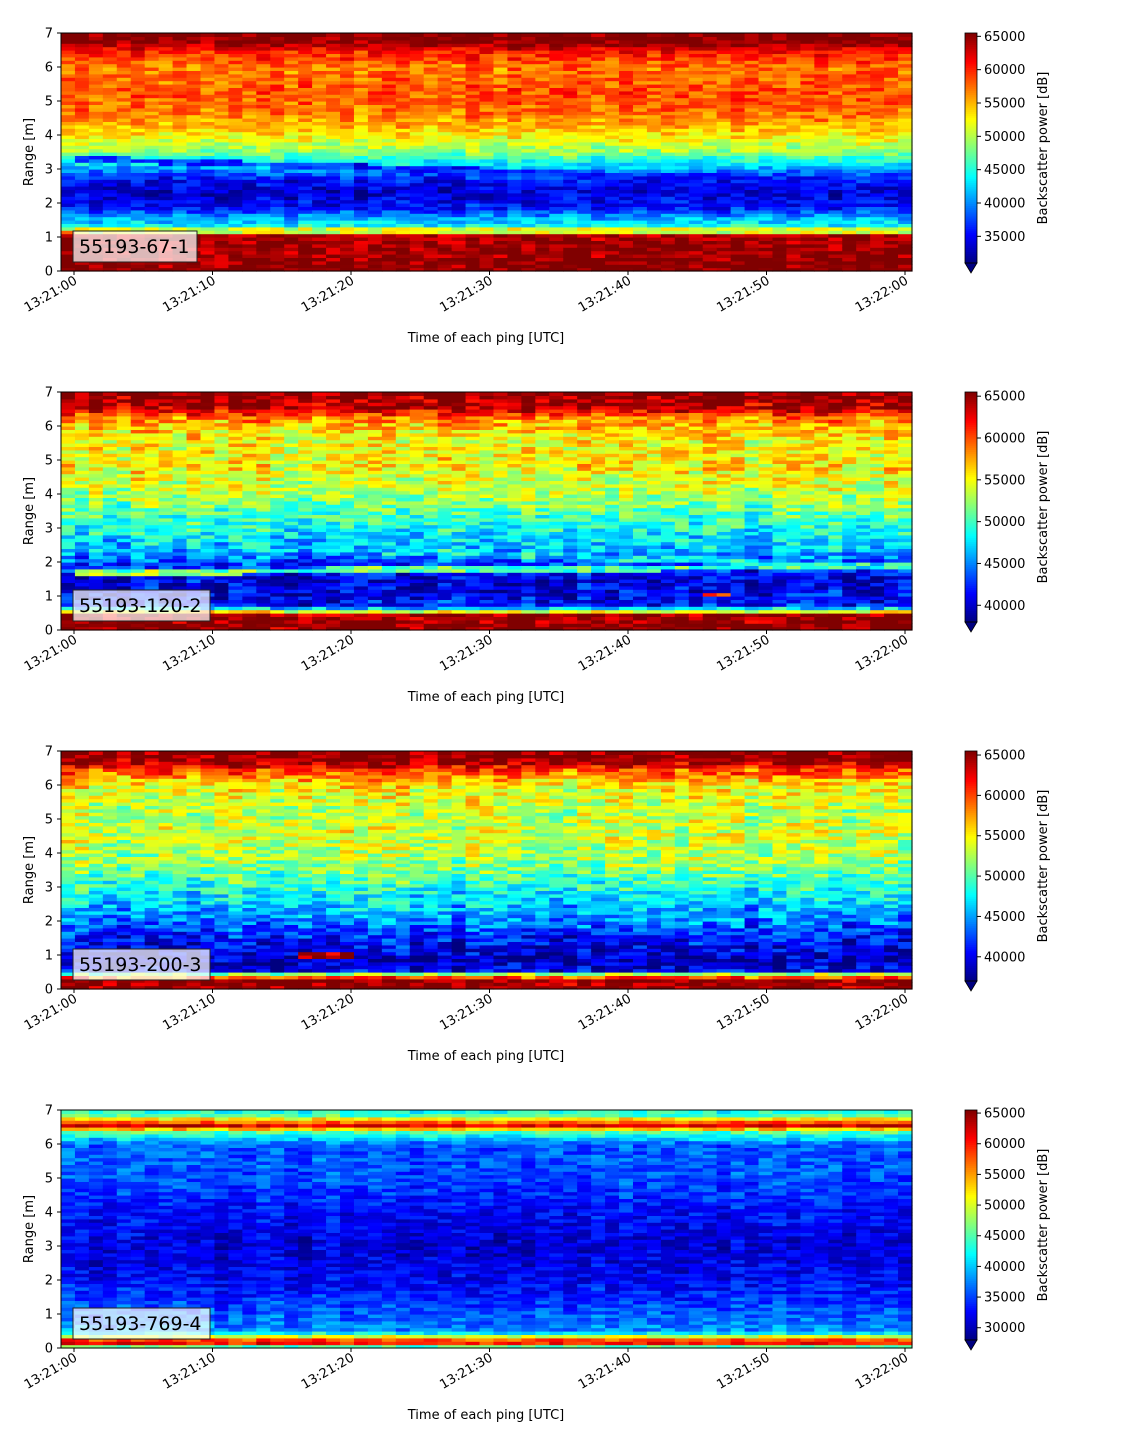 This screenshot has width=1140, height=1436. I want to click on x-tick-label: 13:21:50, so click(743, 294).